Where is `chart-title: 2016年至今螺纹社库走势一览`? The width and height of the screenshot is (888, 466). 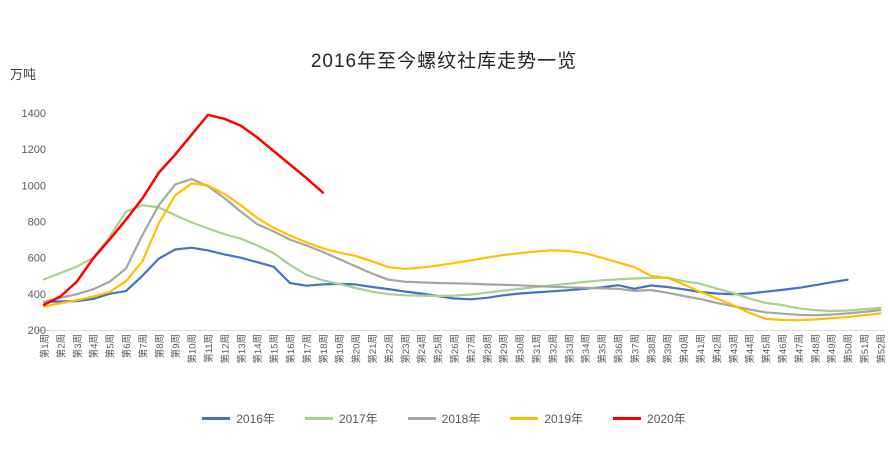 chart-title: 2016年至今螺纹社库走势一览 is located at coordinates (444, 61).